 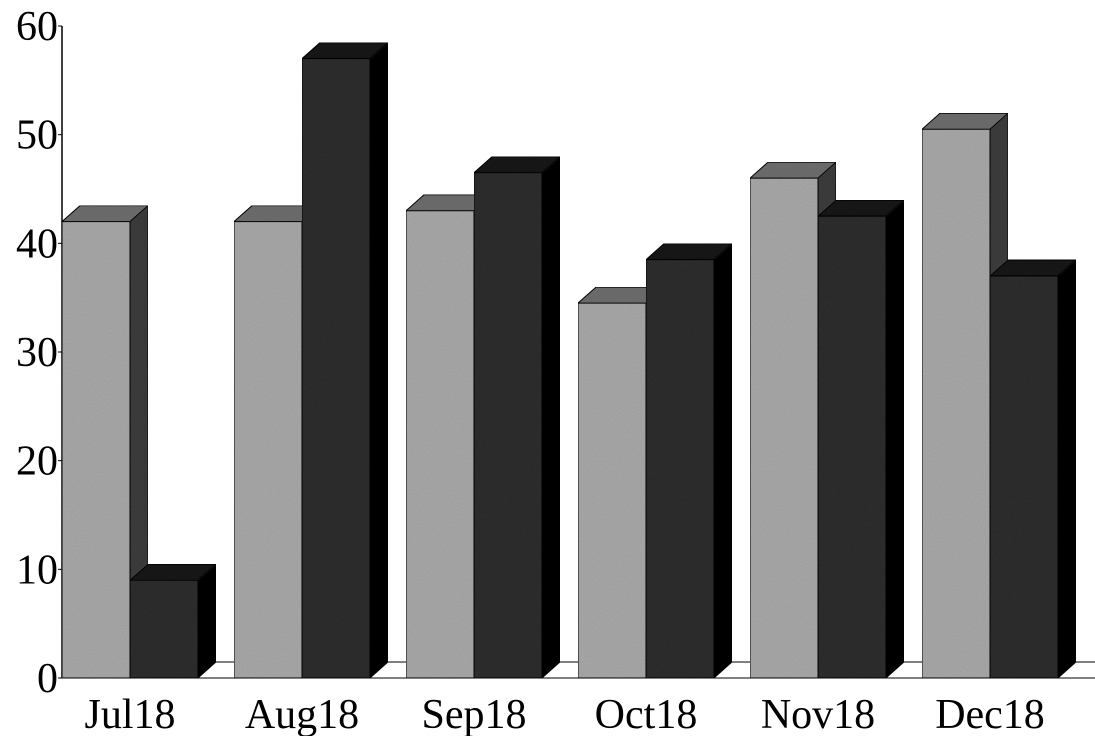 What do you see at coordinates (564, 715) in the screenshot?
I see `category-labels: Jul18 Aug18 Sep18 Oct18 Nov18 Dec18` at bounding box center [564, 715].